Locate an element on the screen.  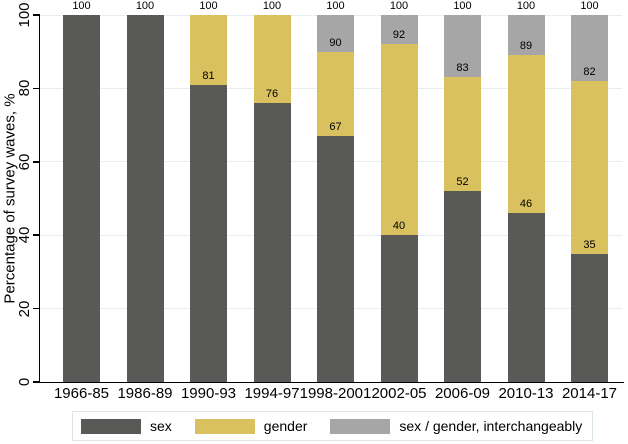
bar-label-gender-2014-17: 82 is located at coordinates (589, 72).